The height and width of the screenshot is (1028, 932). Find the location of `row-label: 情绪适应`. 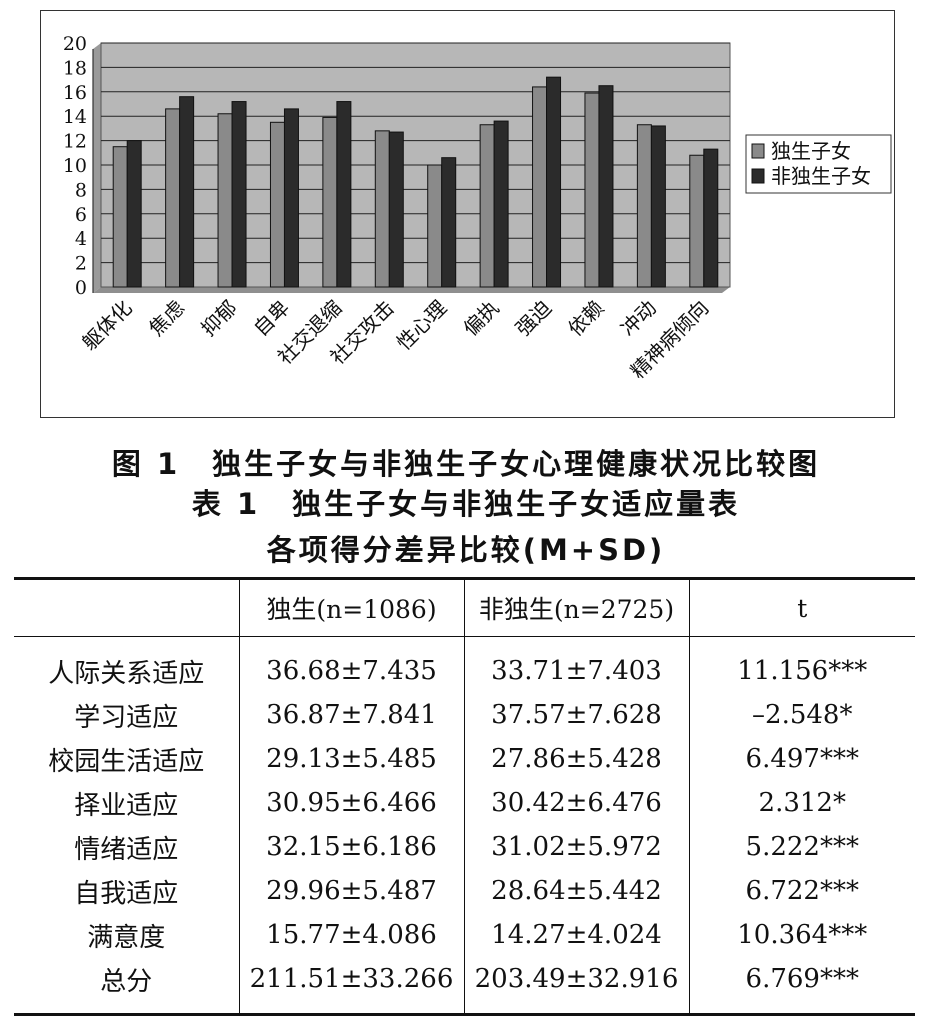

row-label: 情绪适应 is located at coordinates (126, 849).